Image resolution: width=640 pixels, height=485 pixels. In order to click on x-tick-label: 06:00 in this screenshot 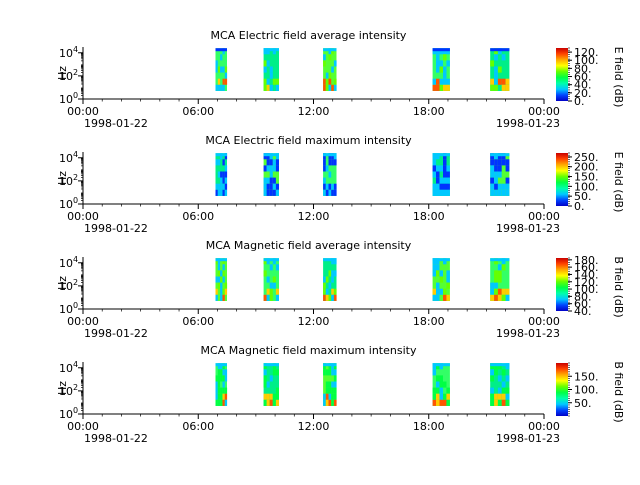, I will do `click(198, 111)`.